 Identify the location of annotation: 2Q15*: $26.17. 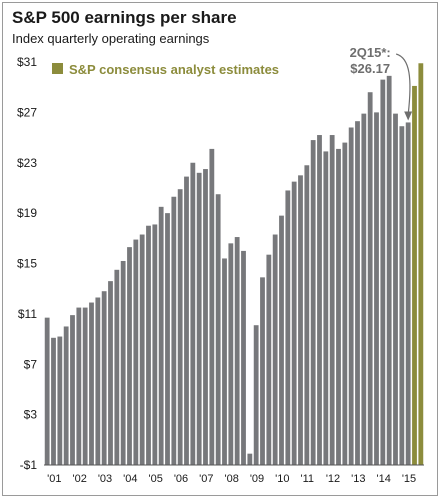
(381, 83).